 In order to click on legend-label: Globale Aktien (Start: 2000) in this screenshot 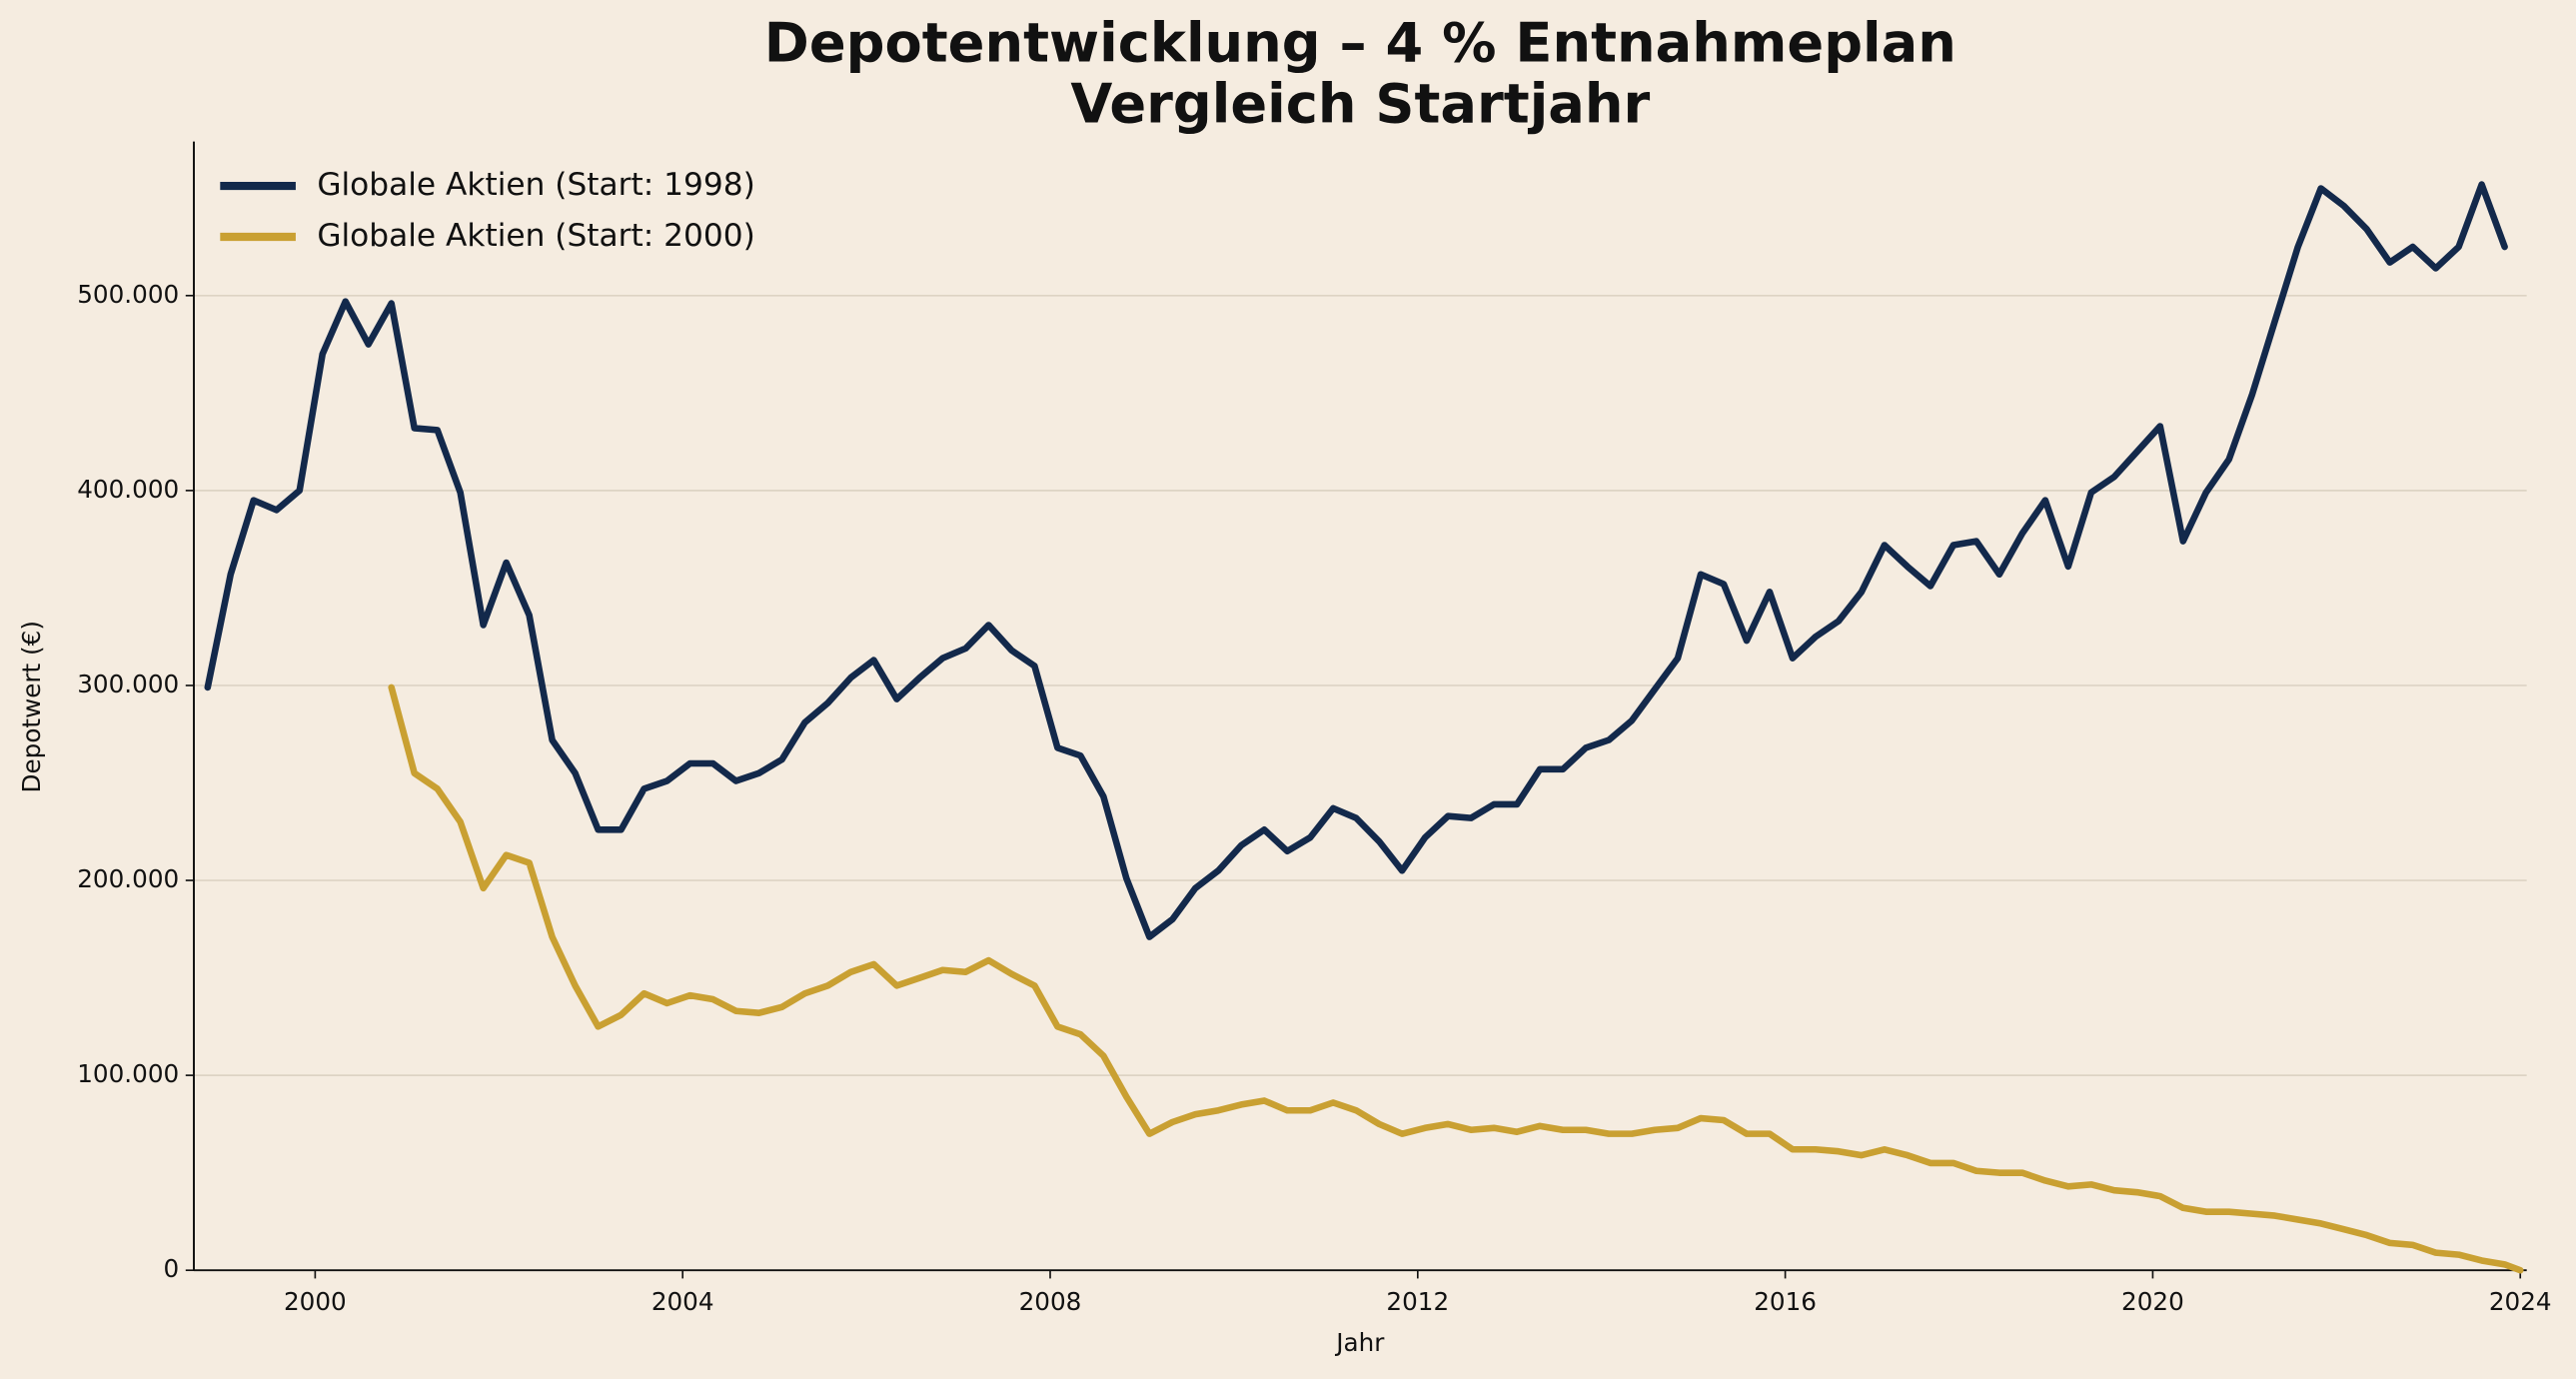, I will do `click(536, 236)`.